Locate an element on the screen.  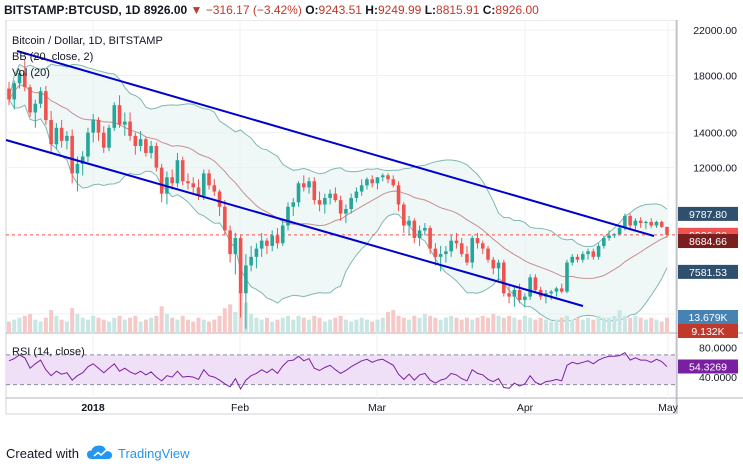
volume-badge: 13.679K is located at coordinates (707, 318).